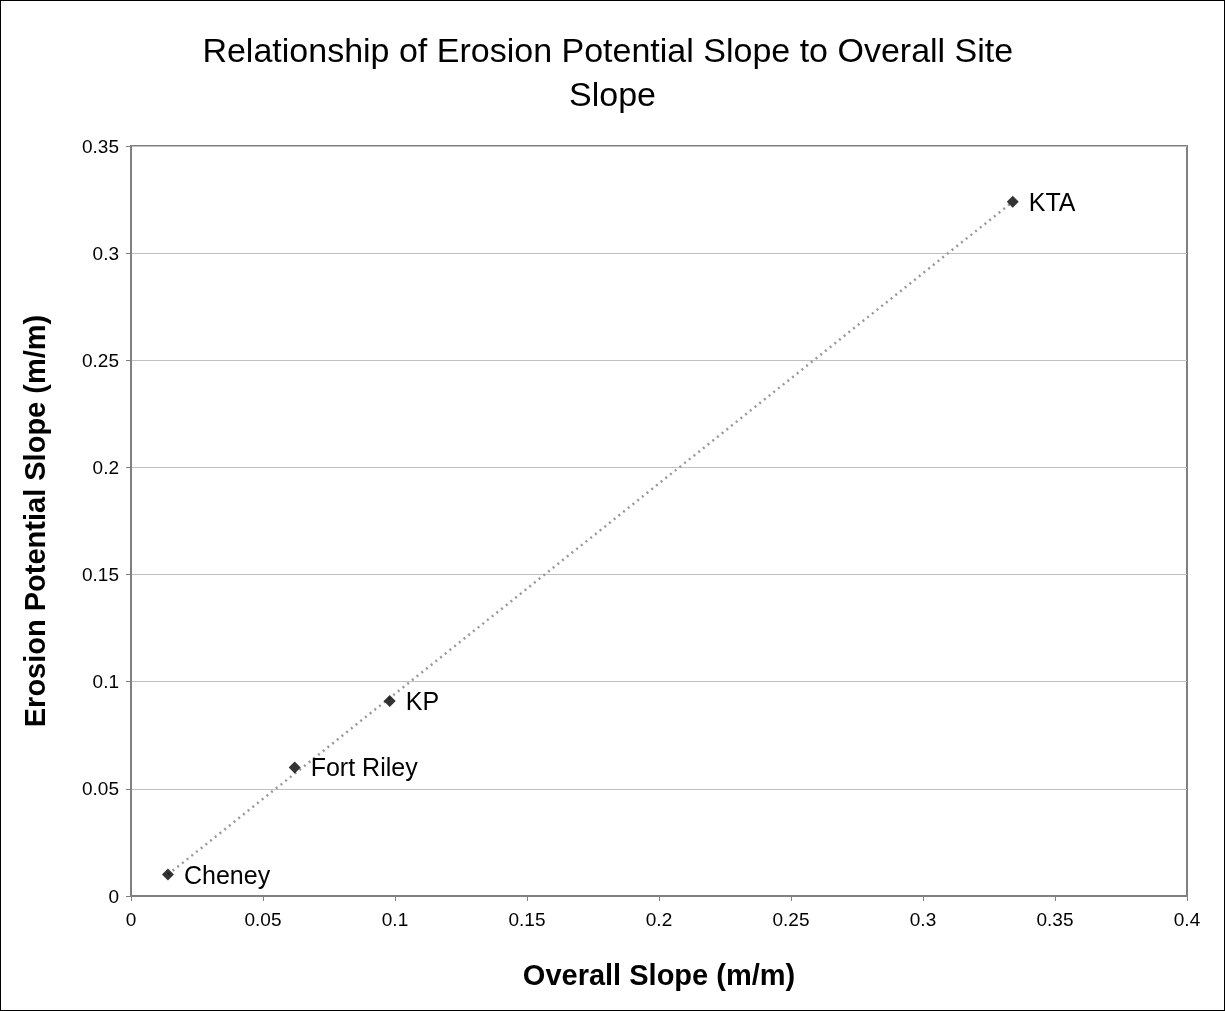  What do you see at coordinates (113, 896) in the screenshot?
I see `y-tick-label: 0` at bounding box center [113, 896].